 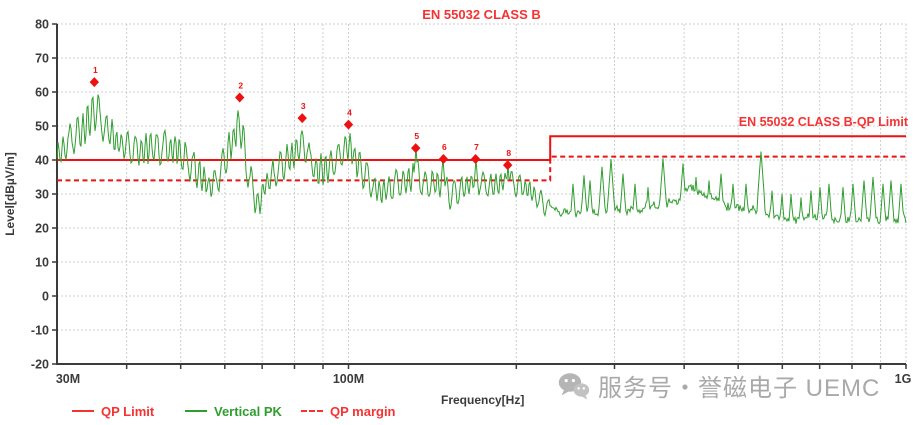 I want to click on peak-marker-number: 6, so click(x=444, y=147).